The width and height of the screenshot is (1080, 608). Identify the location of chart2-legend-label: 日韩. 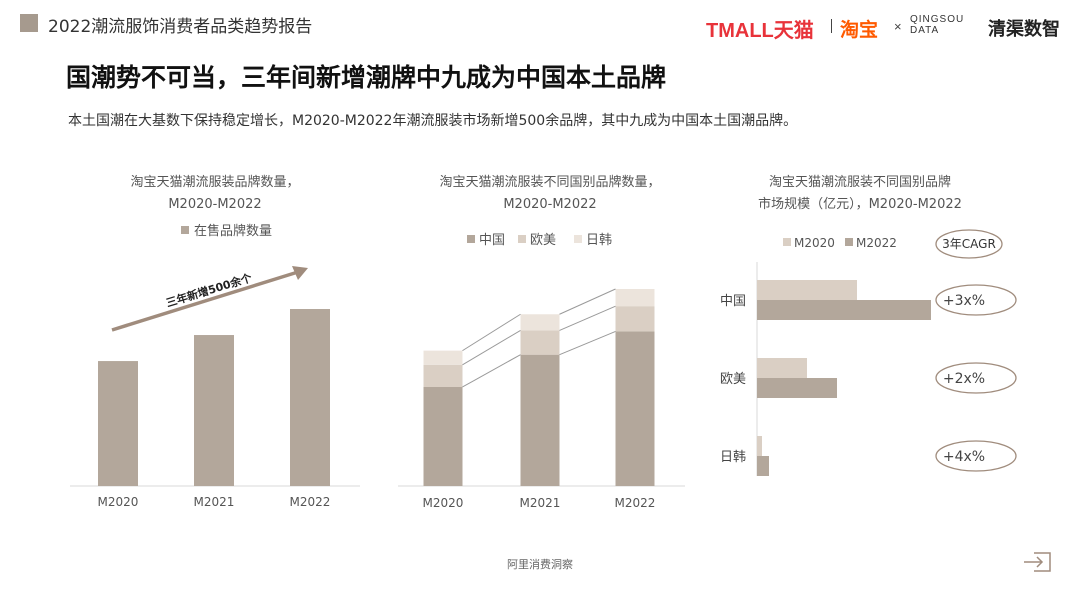
(599, 240).